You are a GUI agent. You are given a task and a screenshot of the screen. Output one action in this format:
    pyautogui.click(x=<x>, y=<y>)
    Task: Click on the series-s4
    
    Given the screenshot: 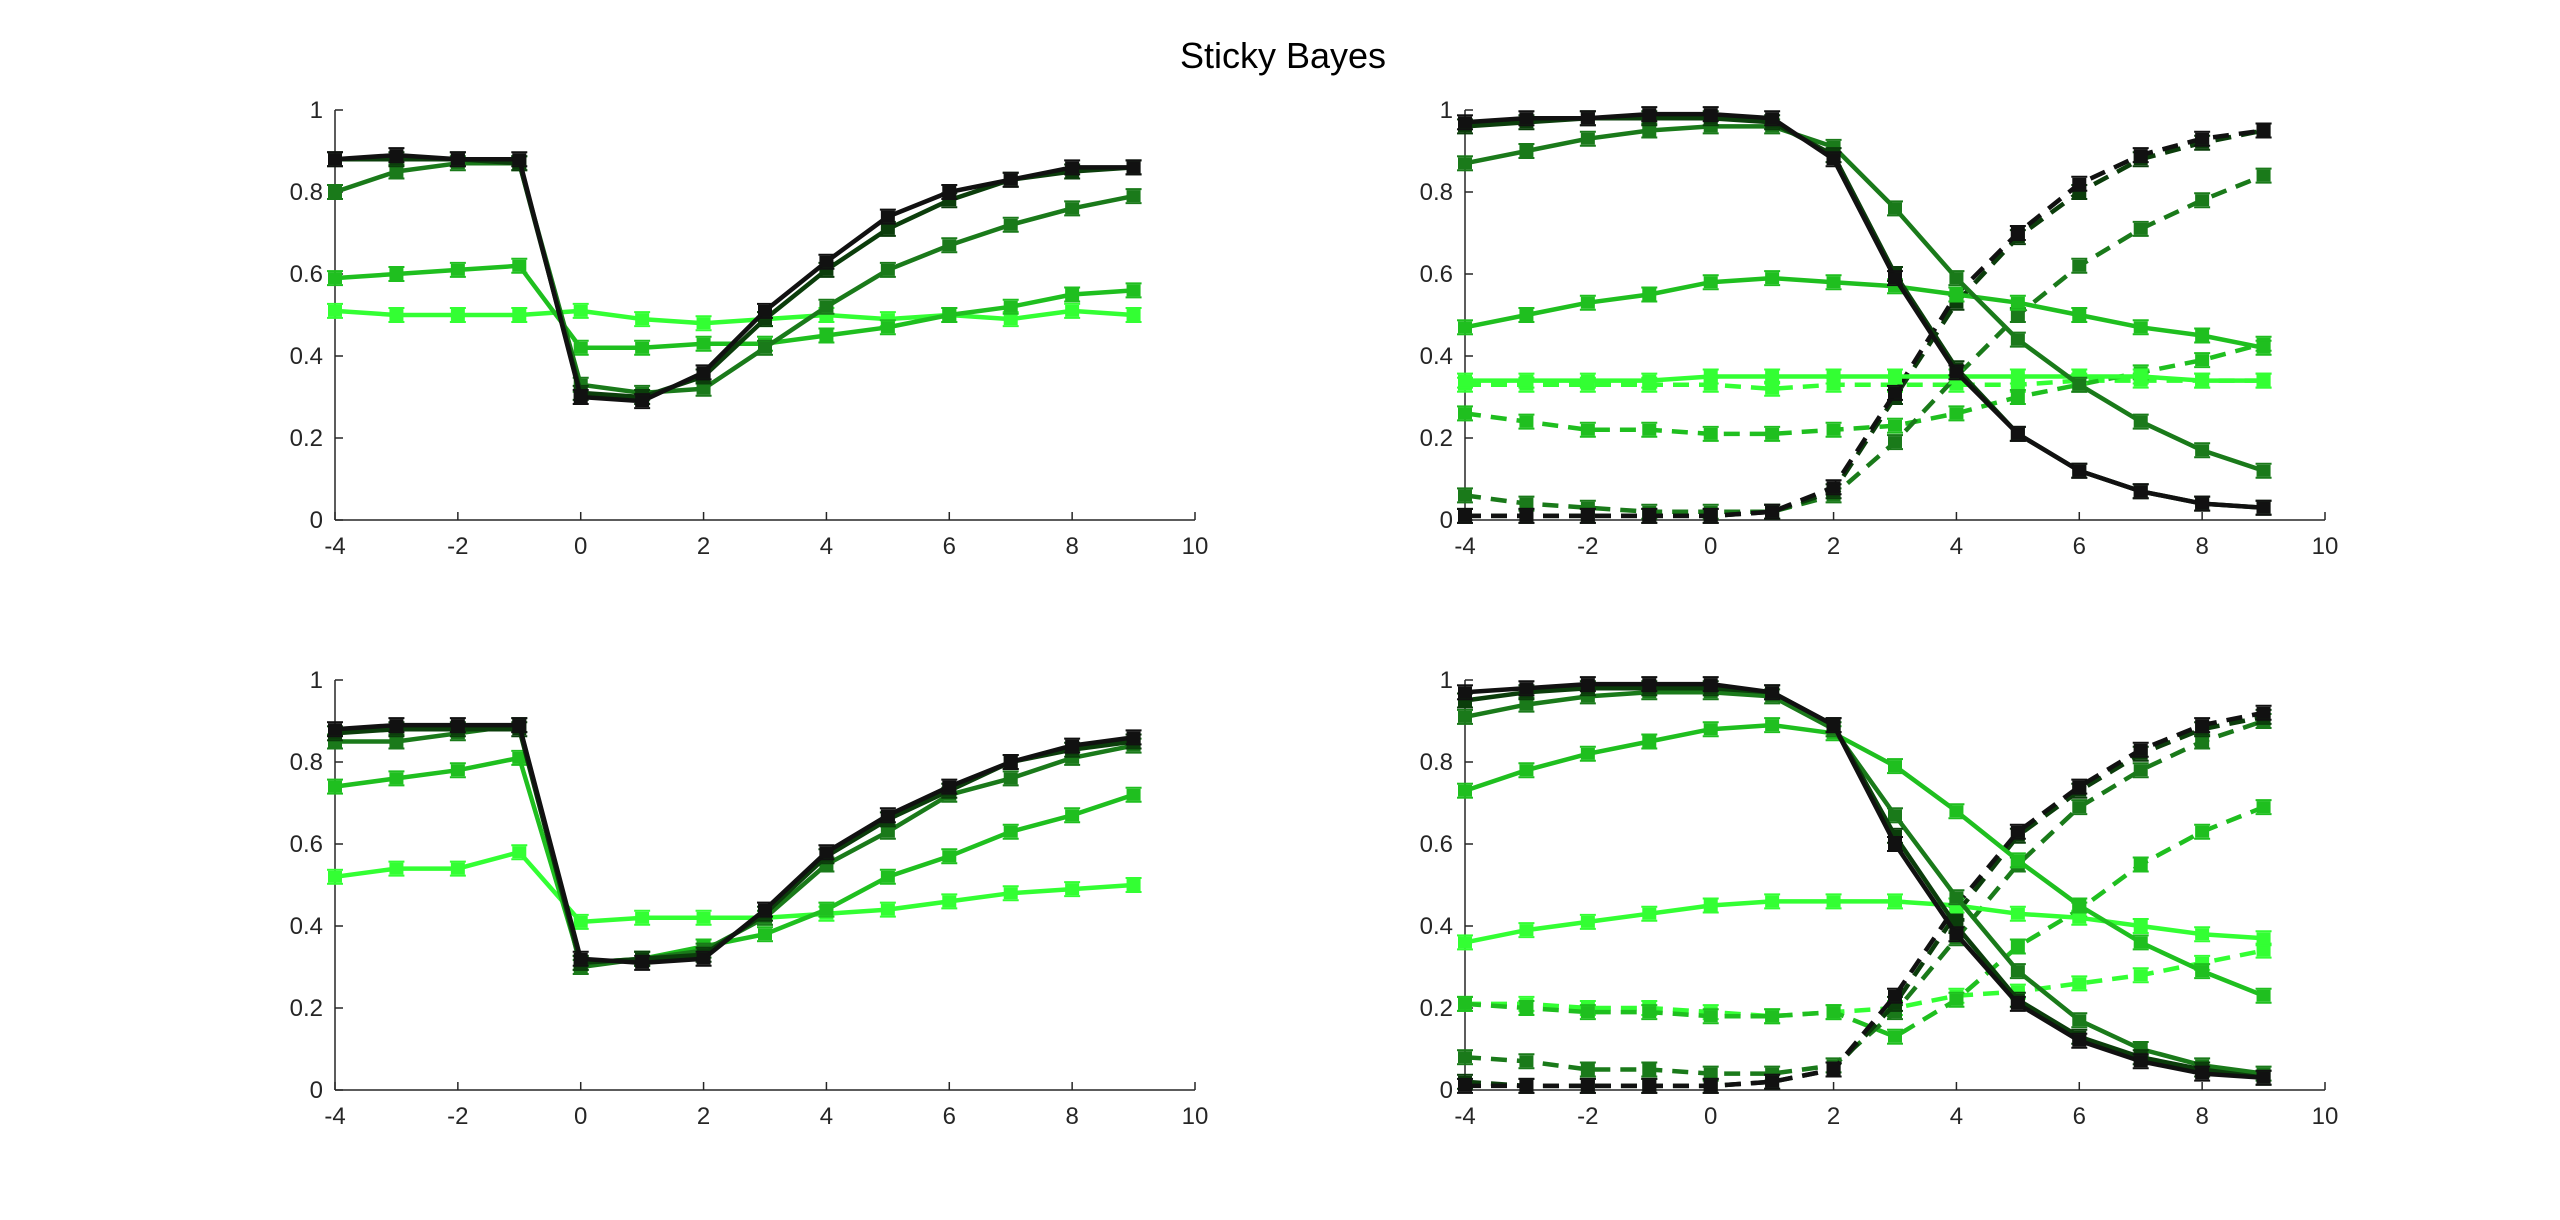 What is the action you would take?
    pyautogui.click(x=1864, y=313)
    